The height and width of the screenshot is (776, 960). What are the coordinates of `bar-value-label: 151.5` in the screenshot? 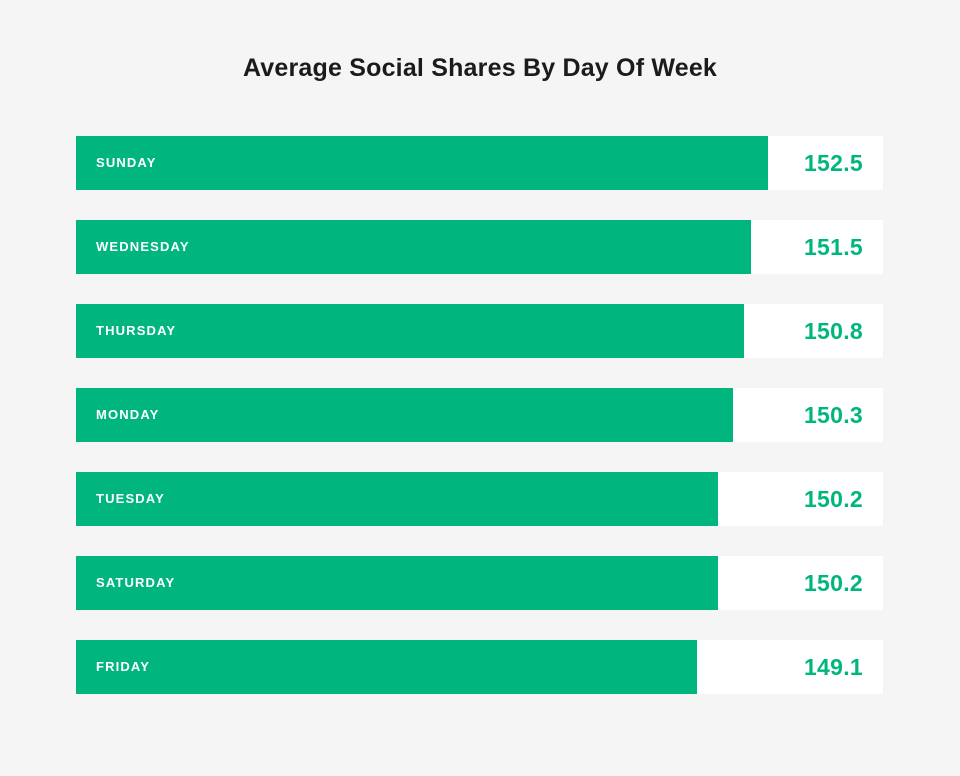 It's located at (833, 247).